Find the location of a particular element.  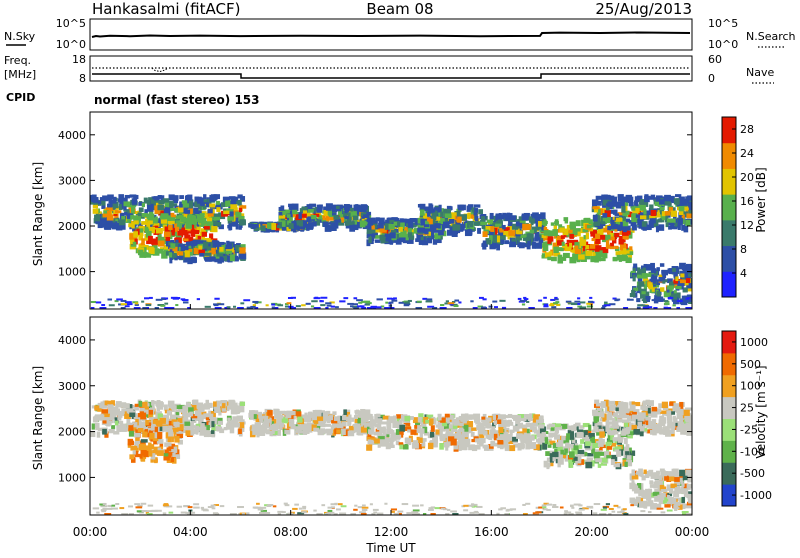

colorbar-tick-label: 20 is located at coordinates (747, 177).